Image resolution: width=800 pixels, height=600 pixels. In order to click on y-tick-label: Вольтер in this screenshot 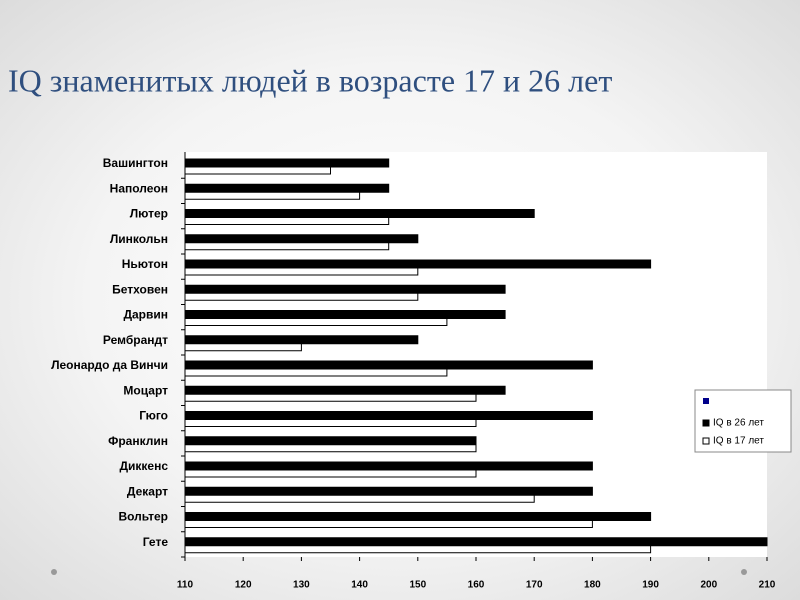, I will do `click(143, 517)`.